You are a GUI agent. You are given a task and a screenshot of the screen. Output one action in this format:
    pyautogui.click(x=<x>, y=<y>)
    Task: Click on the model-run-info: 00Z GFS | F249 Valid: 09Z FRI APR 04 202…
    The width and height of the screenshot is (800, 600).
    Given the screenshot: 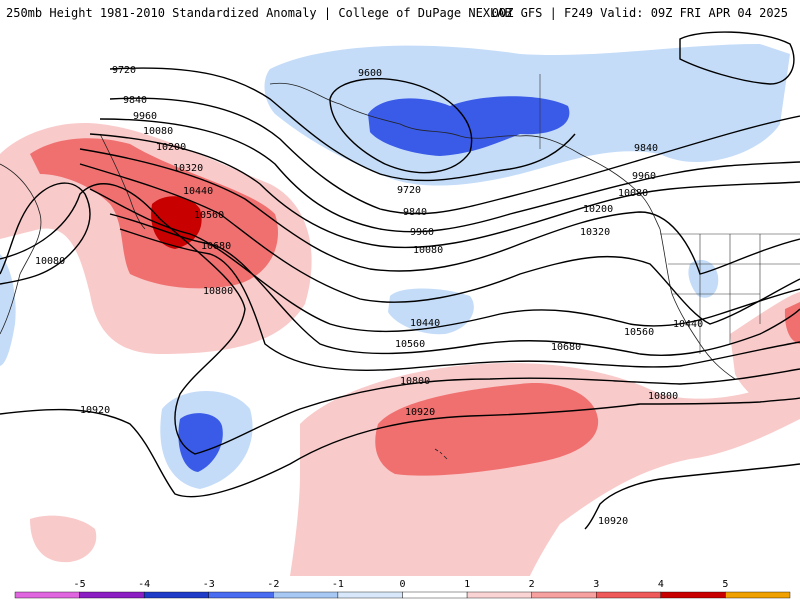 What is the action you would take?
    pyautogui.click(x=639, y=13)
    